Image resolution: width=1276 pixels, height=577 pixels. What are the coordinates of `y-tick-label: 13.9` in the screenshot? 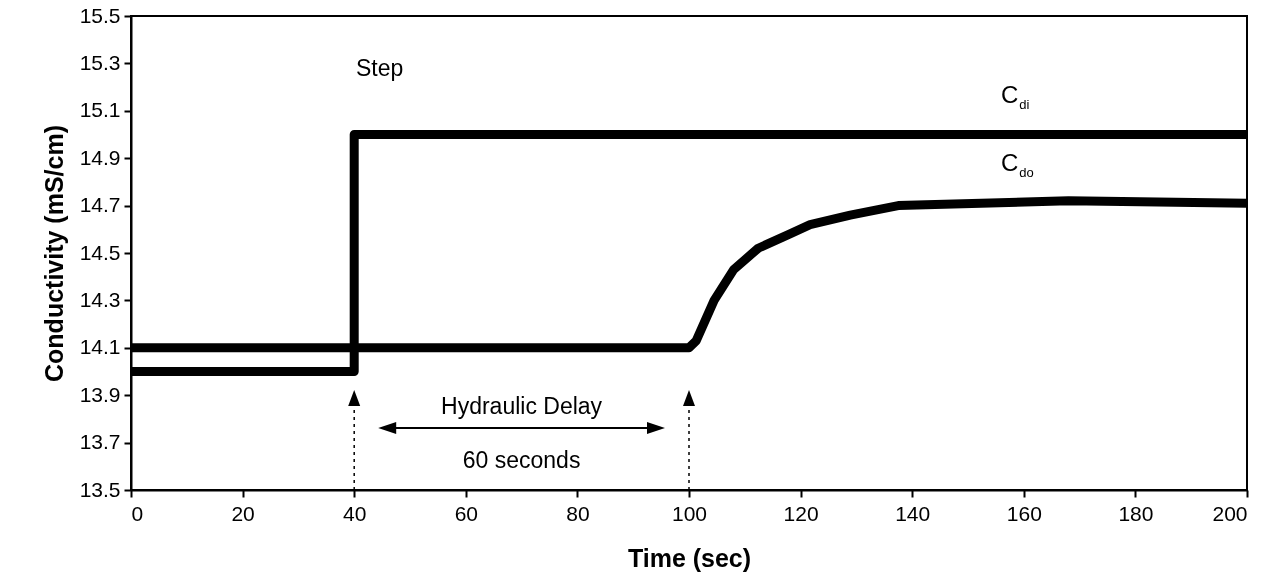 It's located at (100, 394).